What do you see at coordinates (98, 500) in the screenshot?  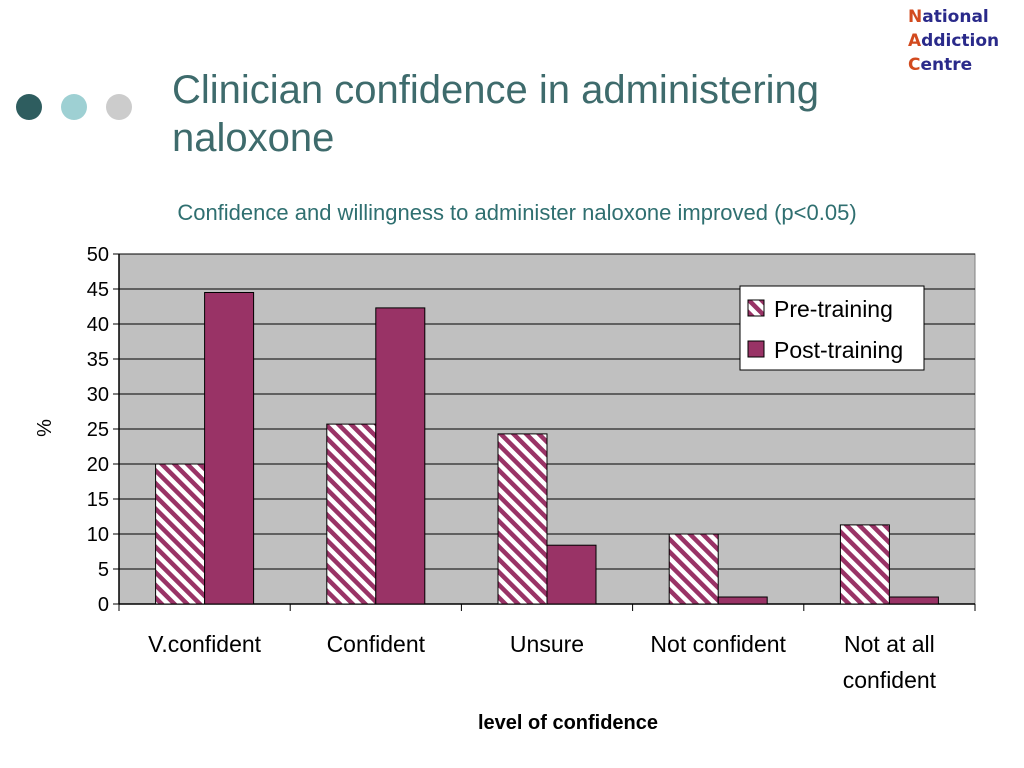 I see `y-tick-label: 15` at bounding box center [98, 500].